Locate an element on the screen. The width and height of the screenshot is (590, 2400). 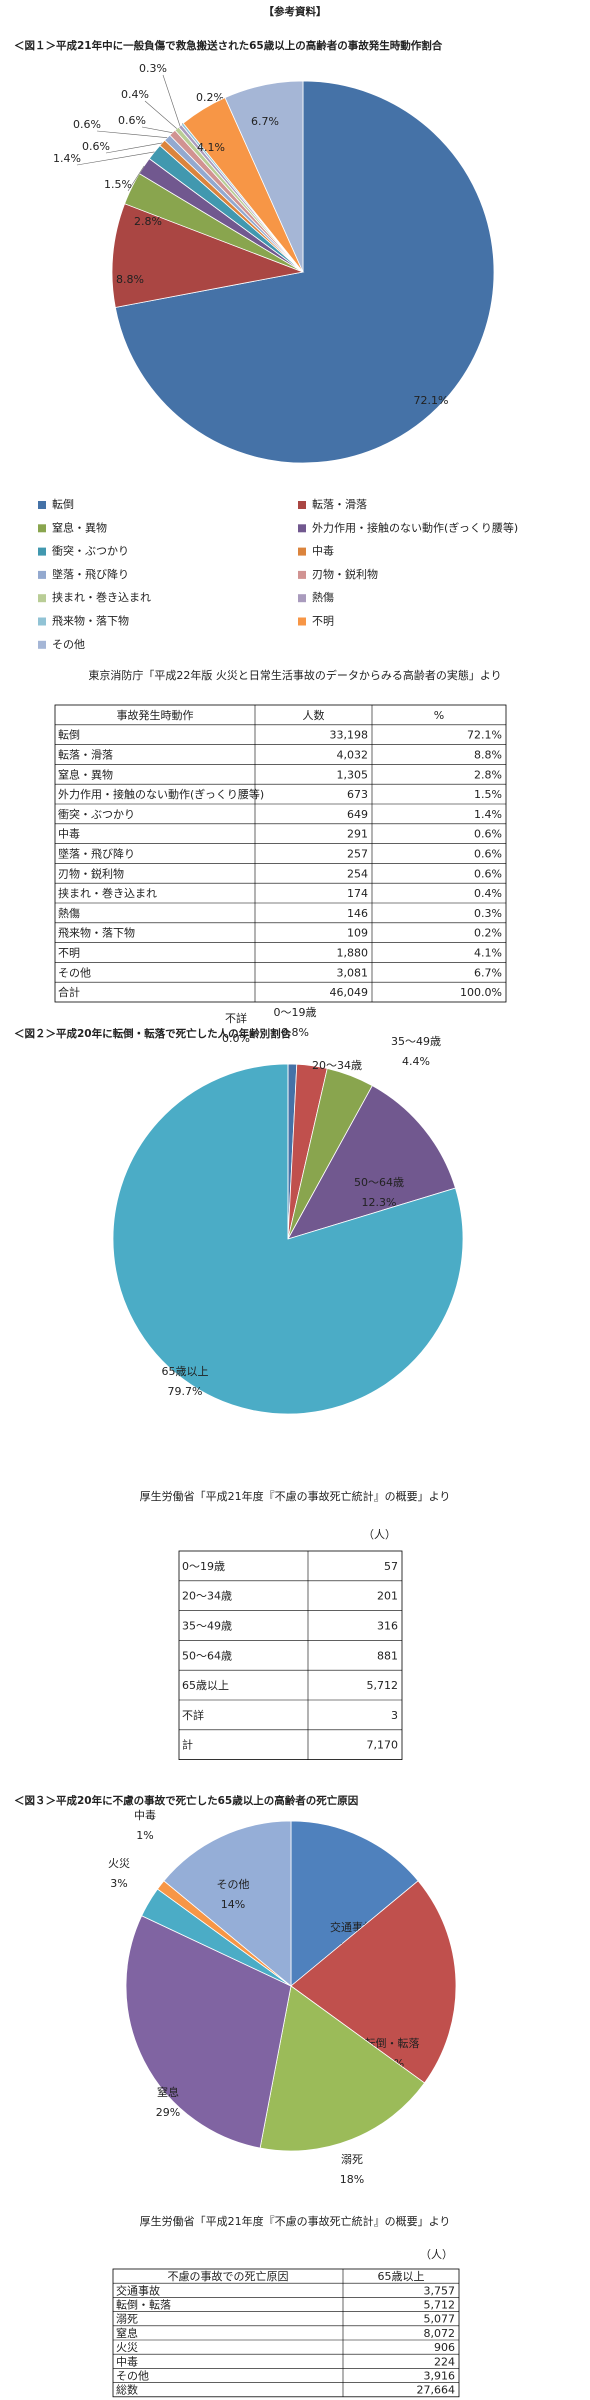
table-cell: 316 is located at coordinates (387, 1626).